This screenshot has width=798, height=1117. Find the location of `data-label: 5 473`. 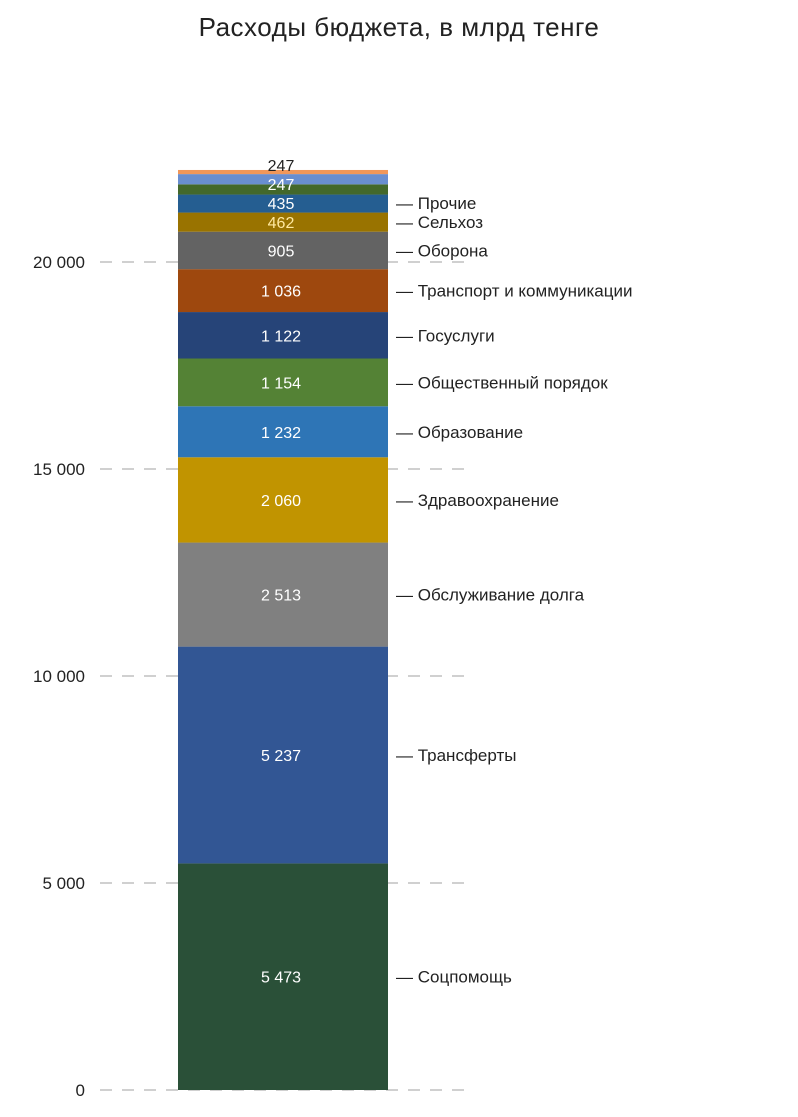

data-label: 5 473 is located at coordinates (281, 978).